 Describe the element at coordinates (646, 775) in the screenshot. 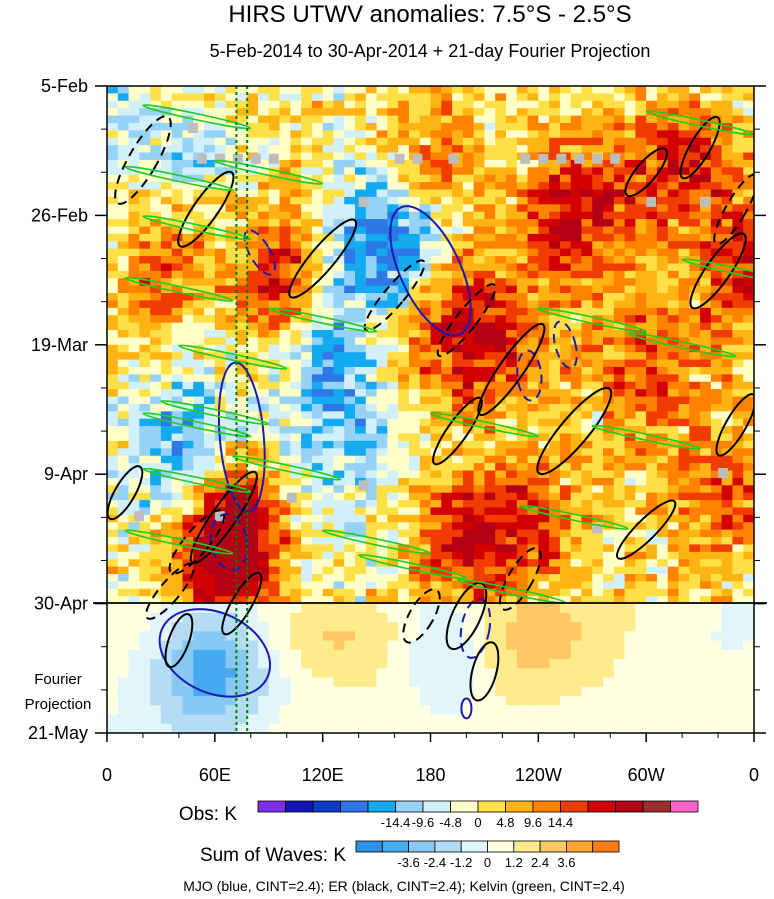

I see `x-tick-label: 60W` at that location.